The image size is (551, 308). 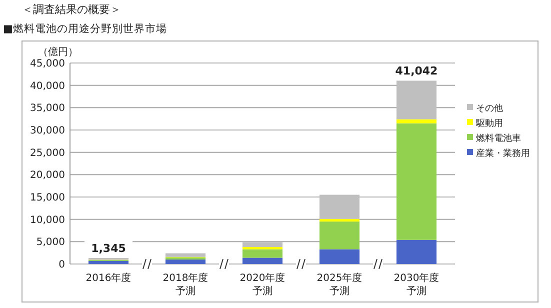 I want to click on y-tick-label: 30,000, so click(x=47, y=131).